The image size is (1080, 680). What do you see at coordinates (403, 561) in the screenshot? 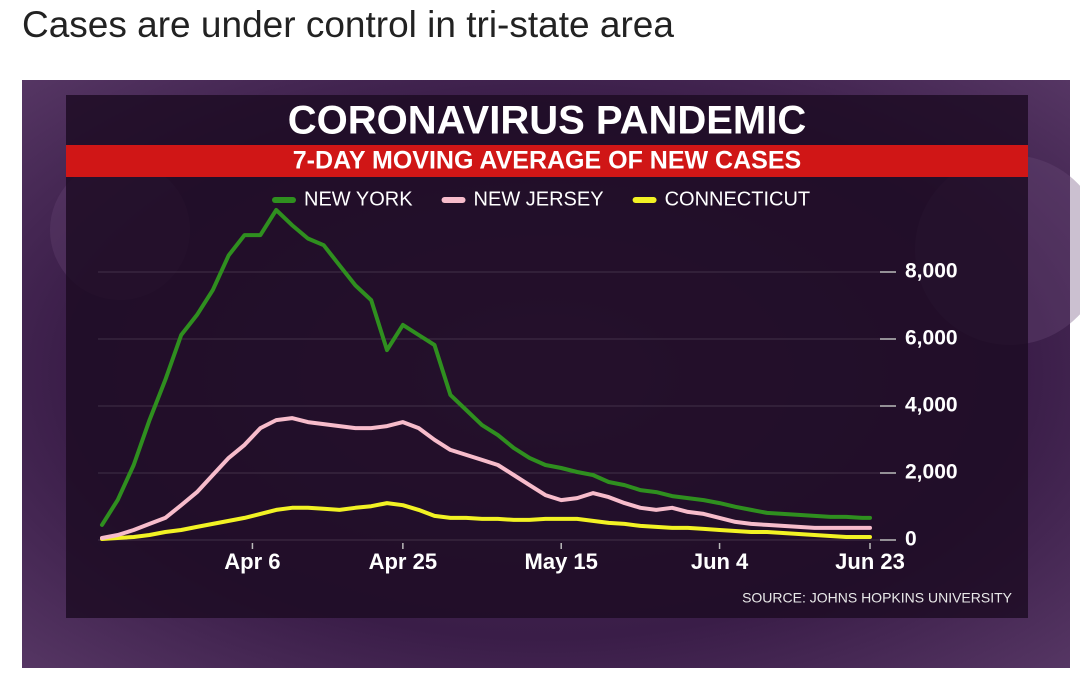
I see `x-tick-label: Apr 25` at bounding box center [403, 561].